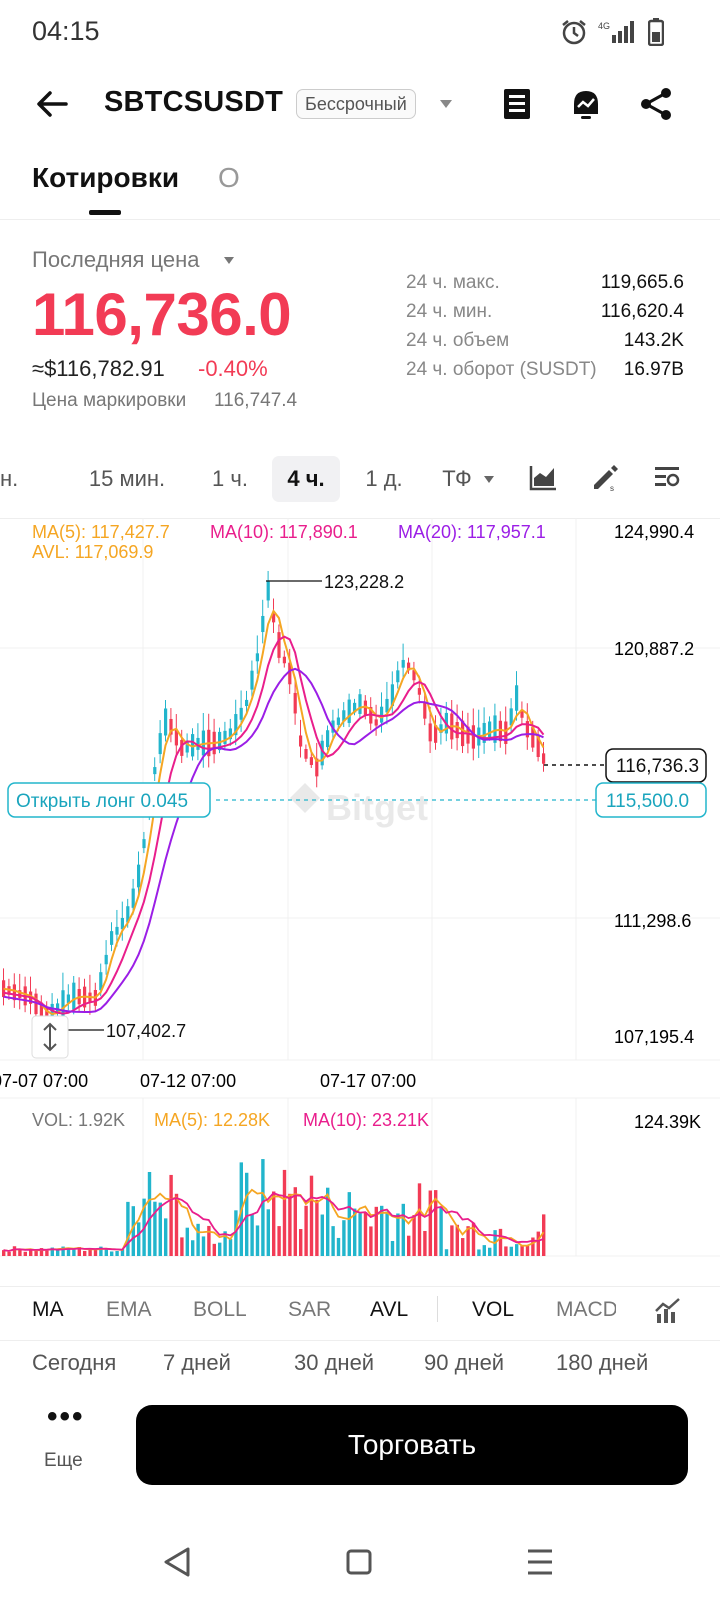 The height and width of the screenshot is (1600, 720). I want to click on symbol-title: SBTCSUSDT, so click(194, 102).